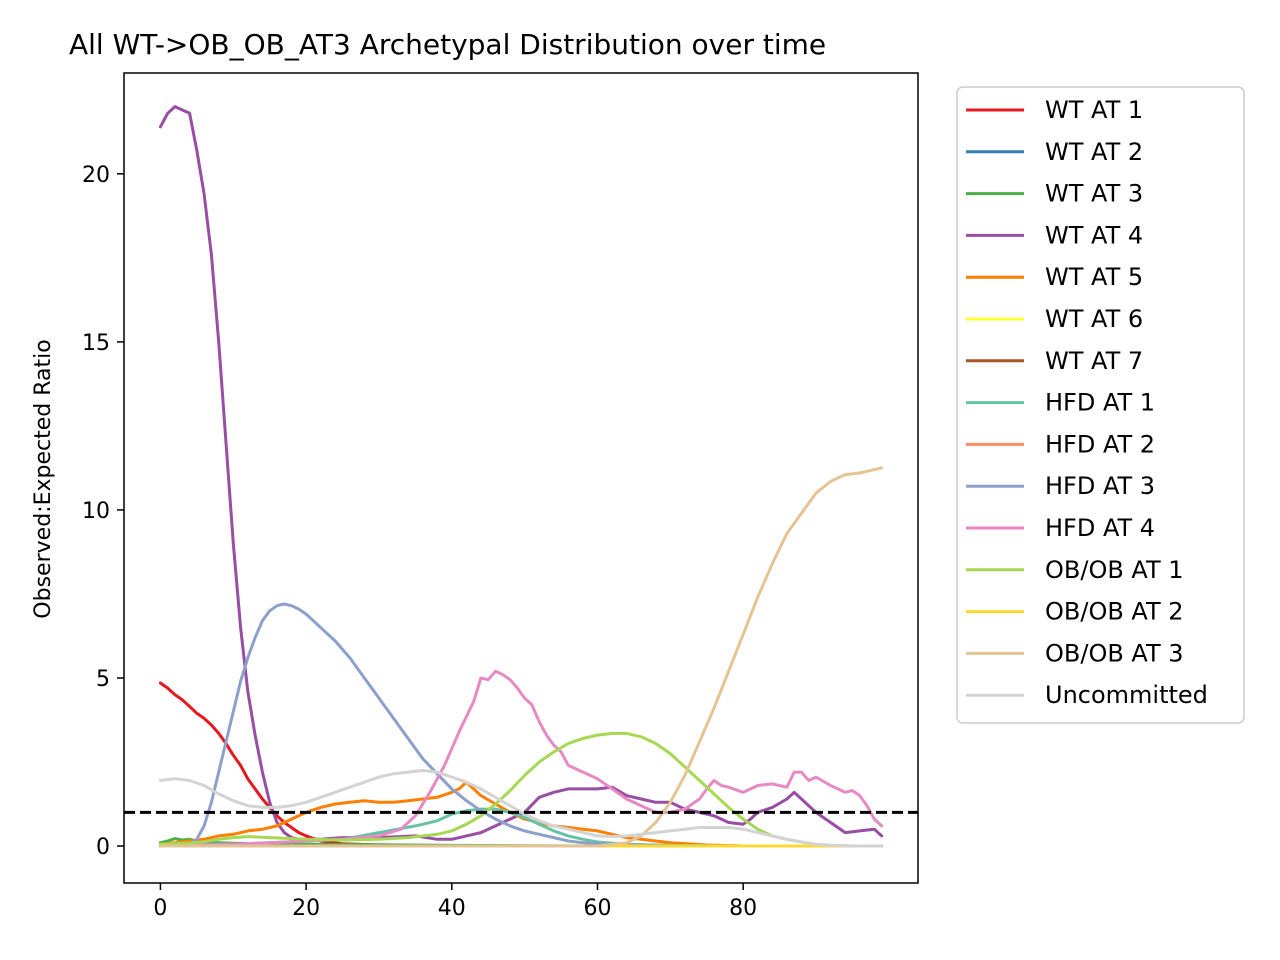 This screenshot has height=960, width=1280. I want to click on series-line-uncommitted, so click(521, 808).